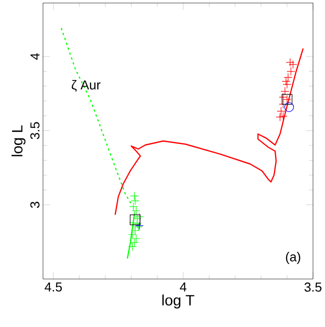 This screenshot has width=325, height=327. Describe the element at coordinates (86, 86) in the screenshot. I see `annotation: ζ Aur` at that location.